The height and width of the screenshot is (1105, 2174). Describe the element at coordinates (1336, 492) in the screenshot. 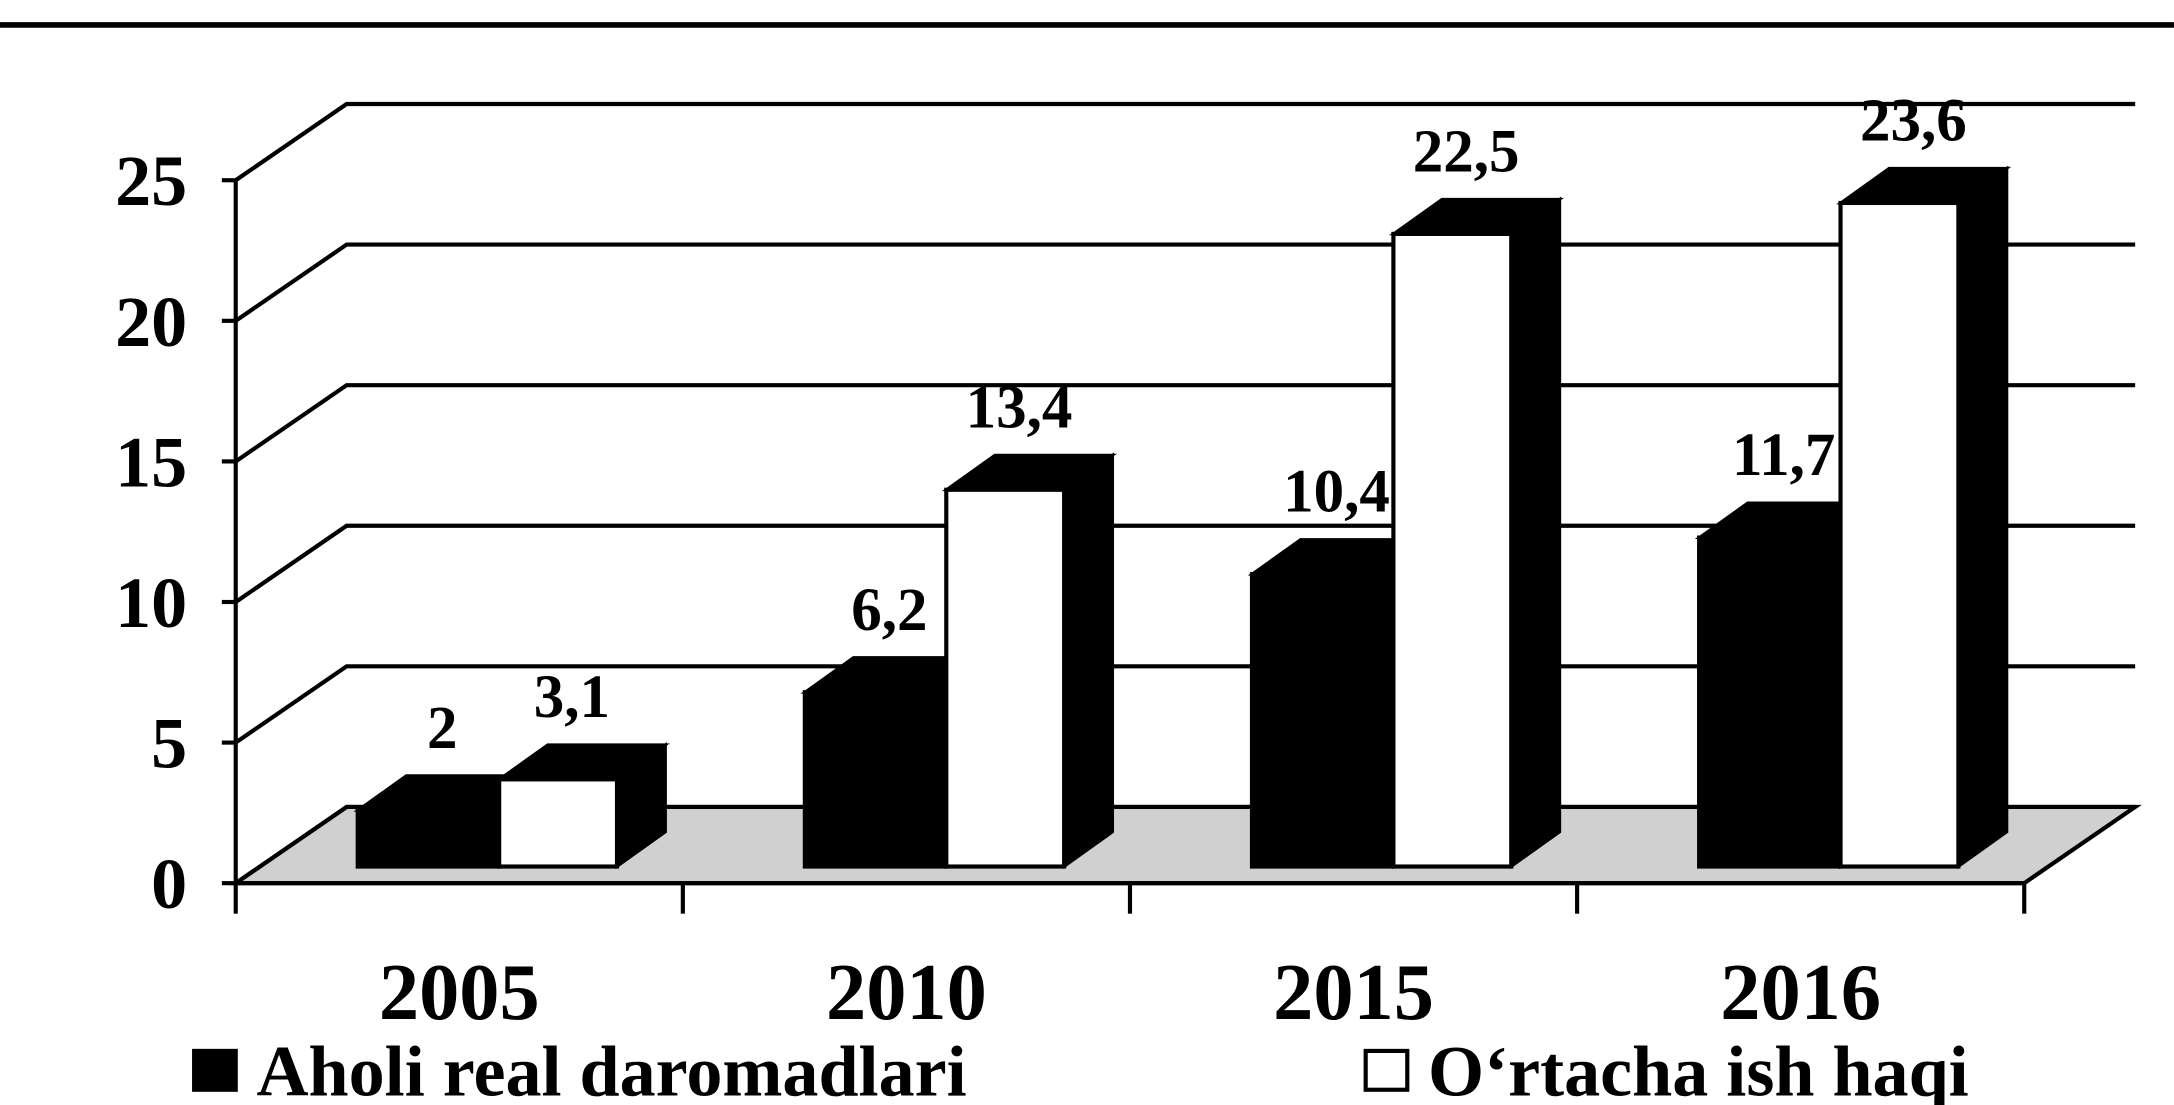

I see `value-label: 10,4` at that location.